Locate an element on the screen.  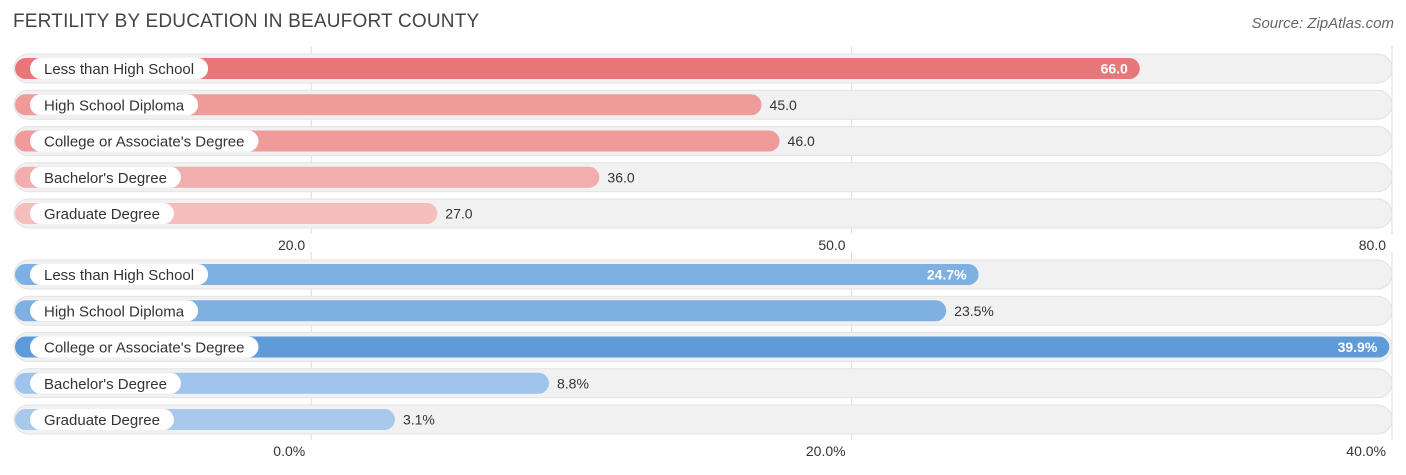
x-tick-label: 20.0 is located at coordinates (291, 245).